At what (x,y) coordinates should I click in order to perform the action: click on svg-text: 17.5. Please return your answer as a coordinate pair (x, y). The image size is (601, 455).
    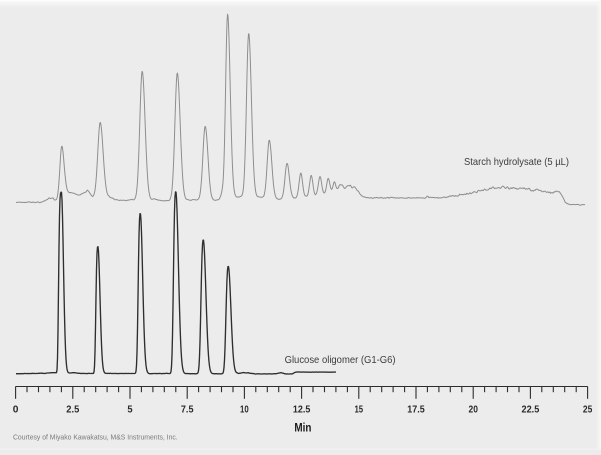
    Looking at the image, I should click on (416, 409).